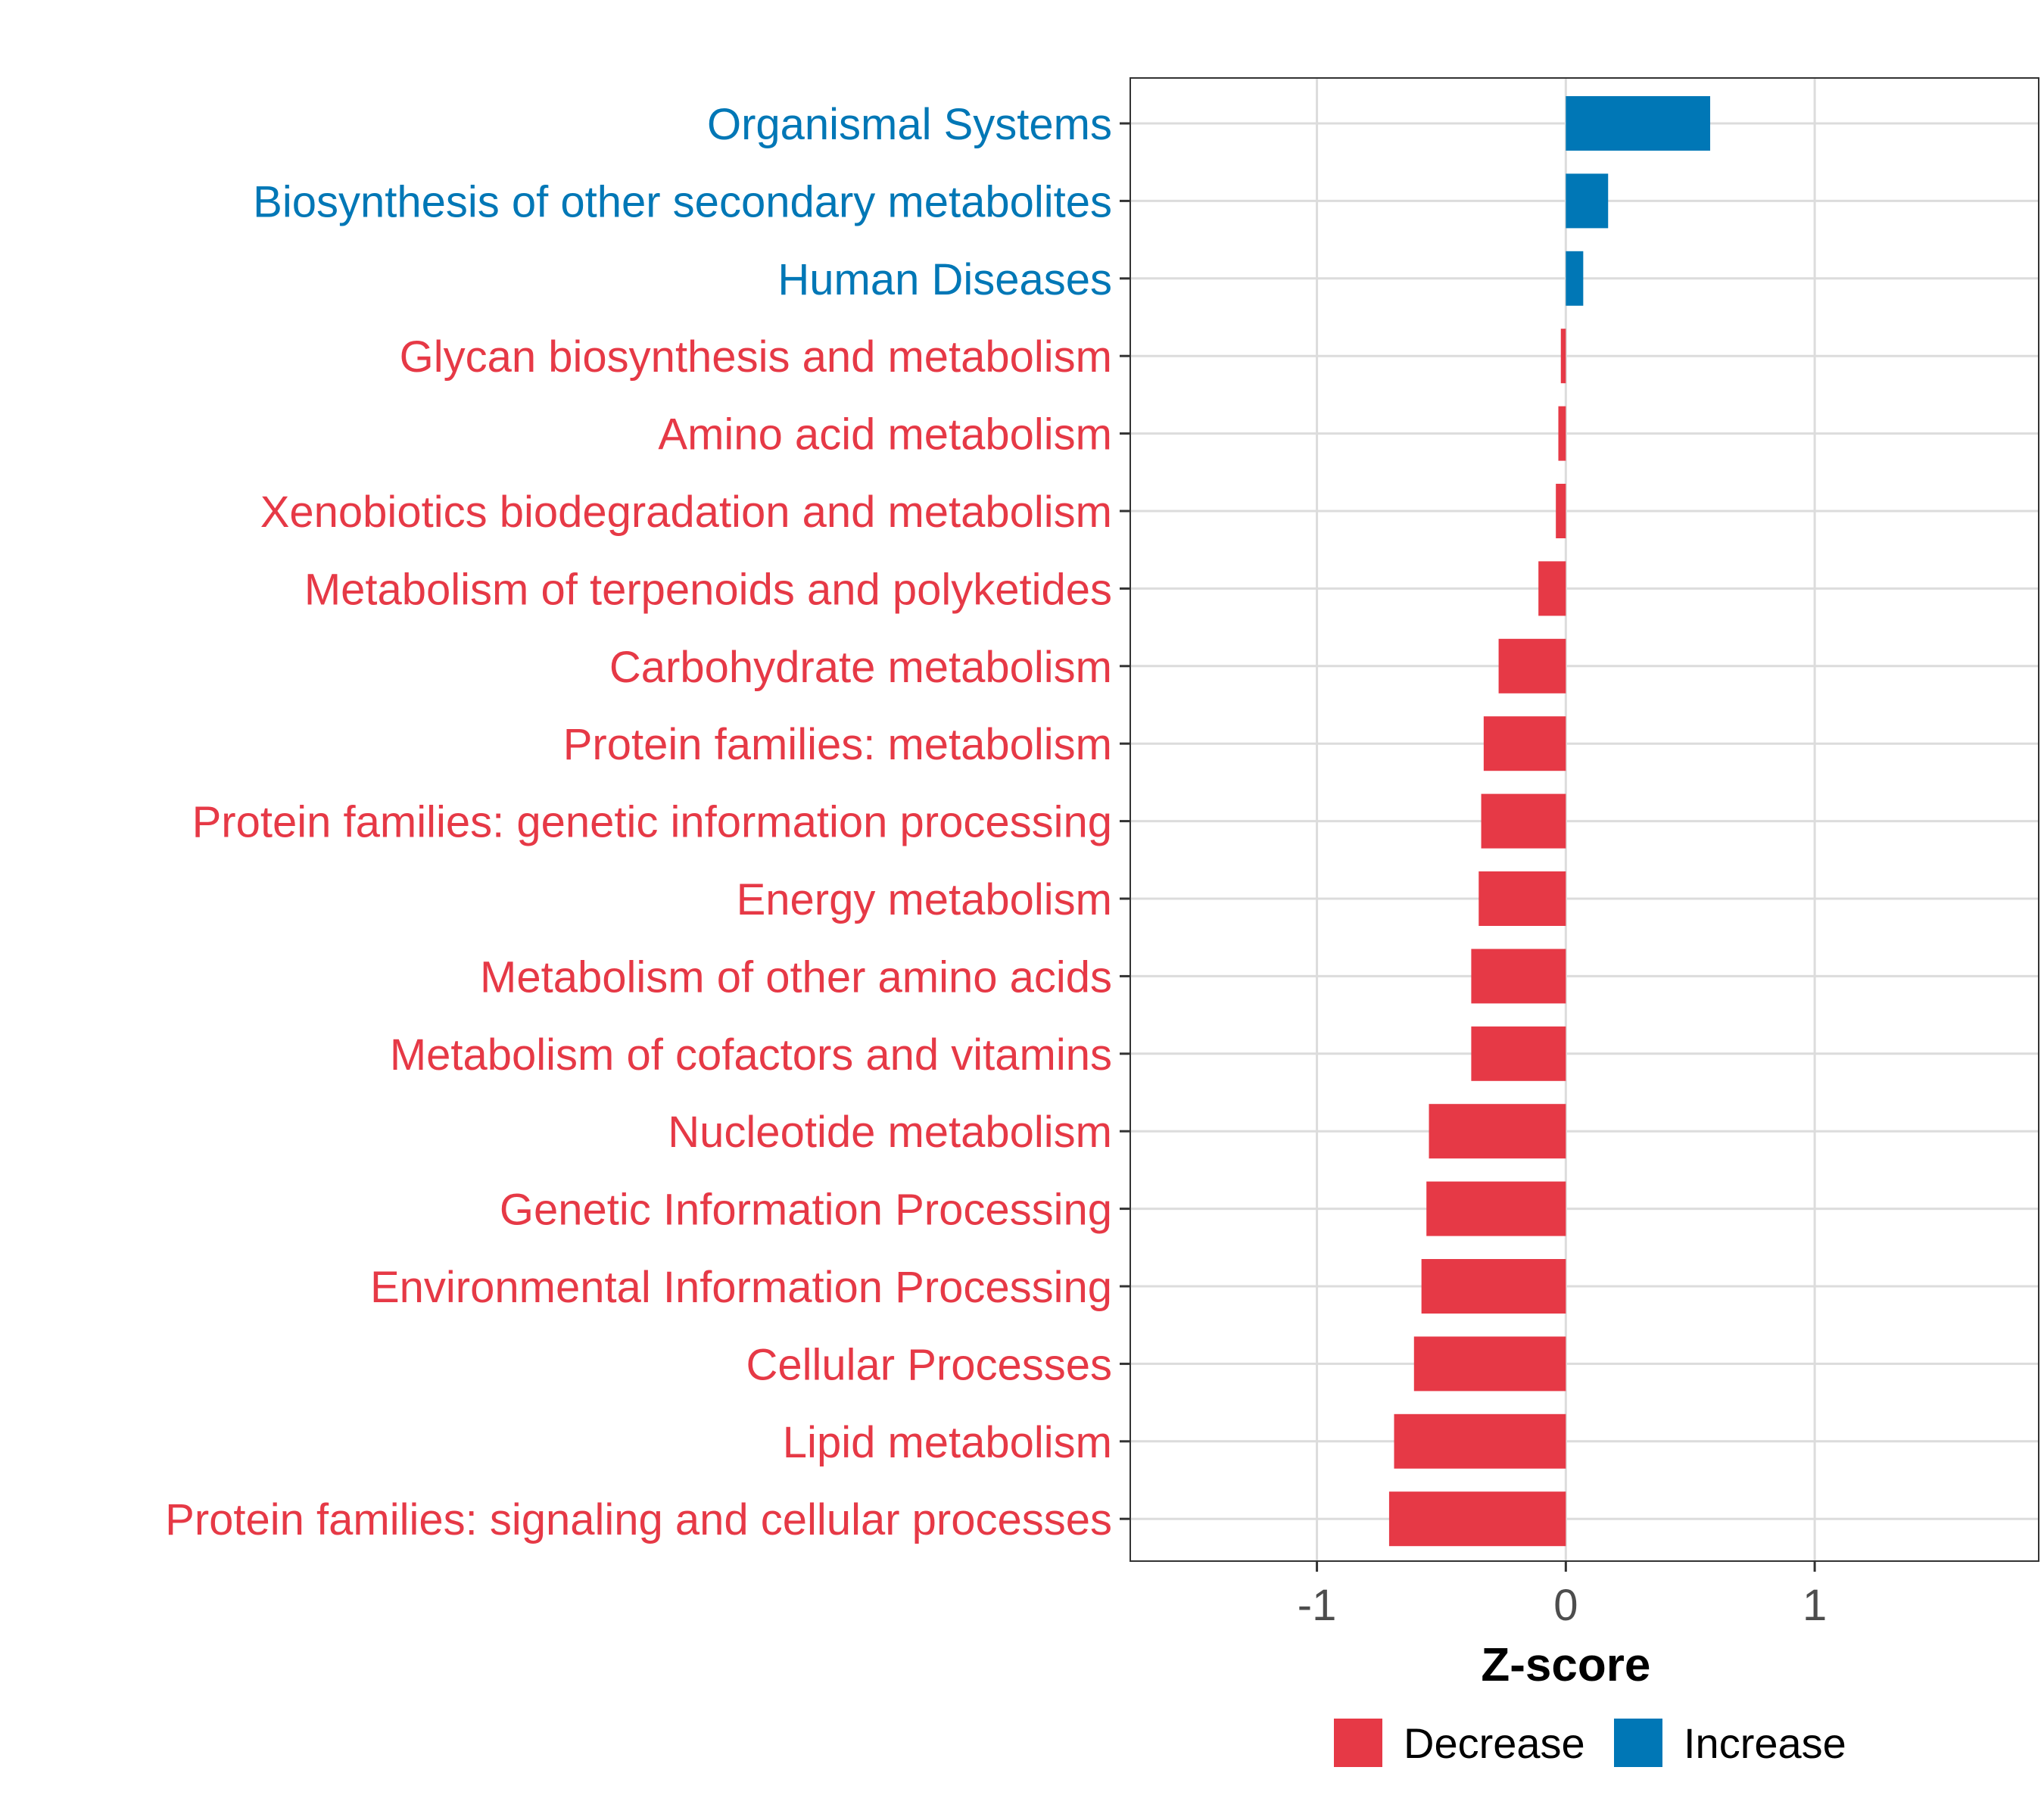 The image size is (2044, 1817). I want to click on y-axis-label: Environmental Information Processing, so click(741, 1287).